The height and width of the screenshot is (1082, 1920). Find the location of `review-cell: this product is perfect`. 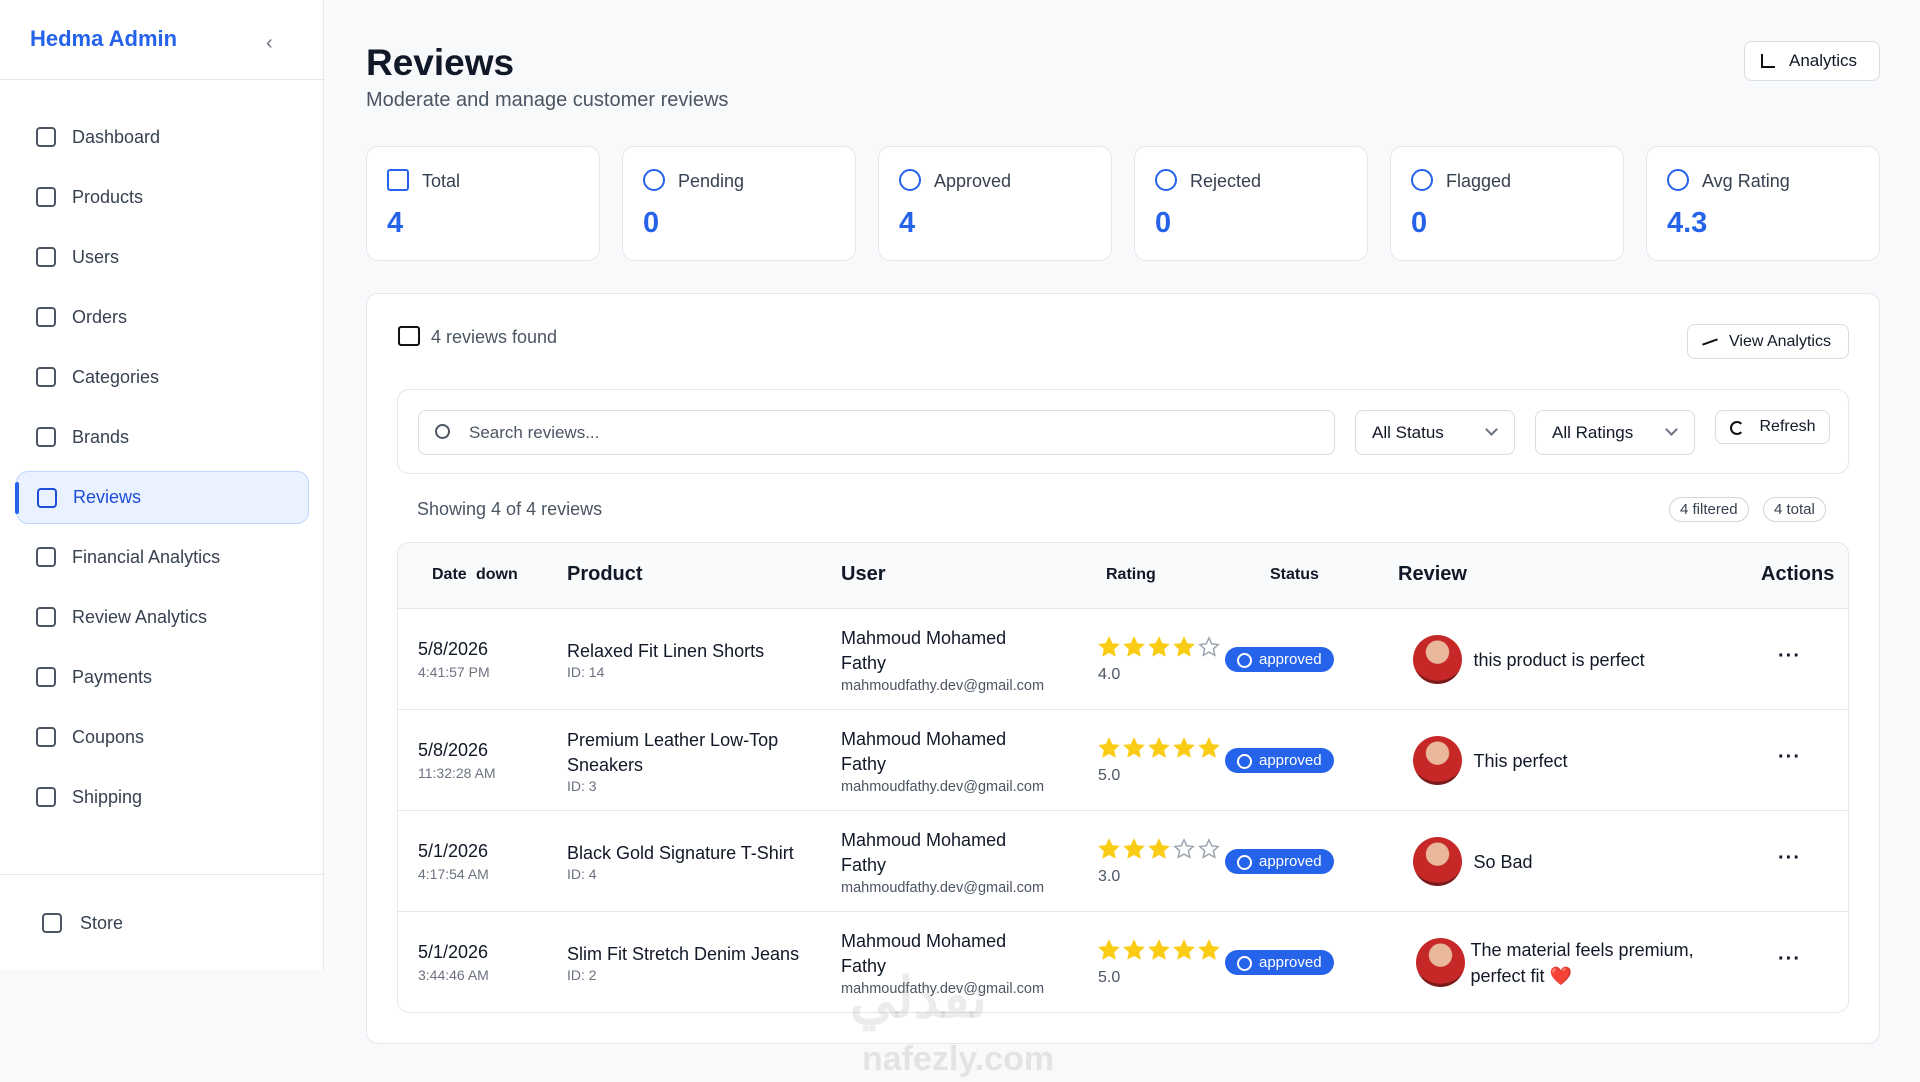

review-cell: this product is perfect is located at coordinates (1558, 659).